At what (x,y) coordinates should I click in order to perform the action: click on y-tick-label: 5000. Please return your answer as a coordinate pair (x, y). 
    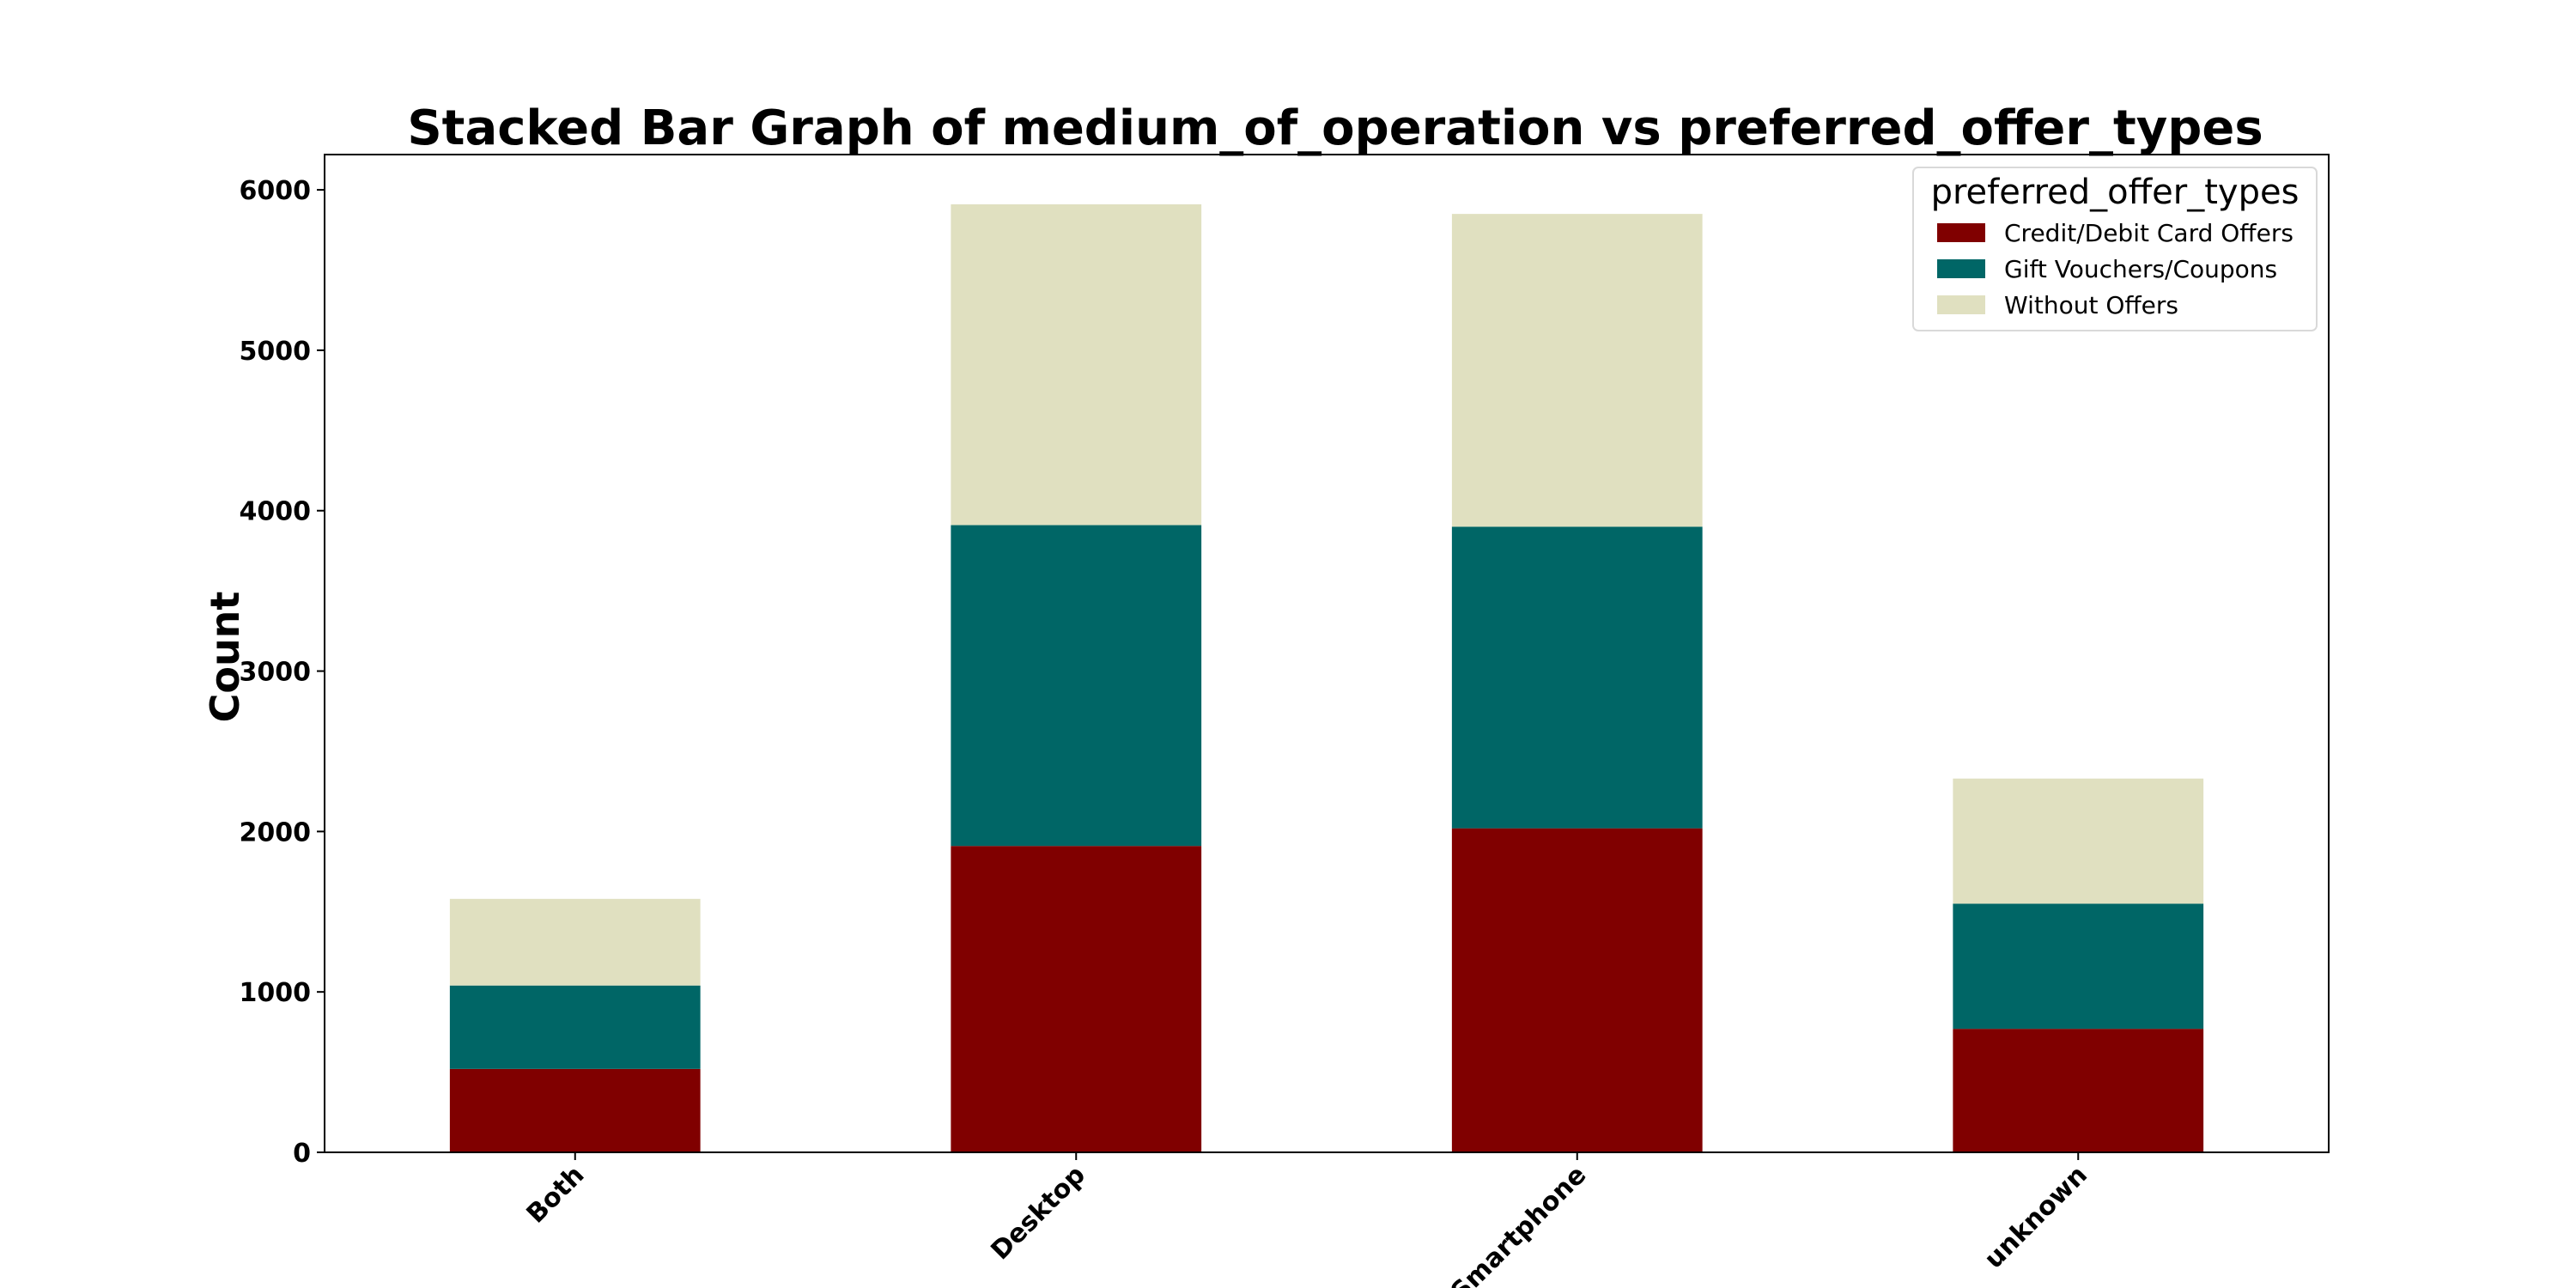
    Looking at the image, I should click on (276, 352).